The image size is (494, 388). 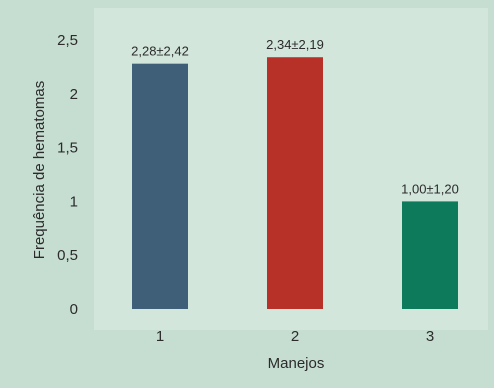 I want to click on data-label-2: 2,34±2,19, so click(x=295, y=44).